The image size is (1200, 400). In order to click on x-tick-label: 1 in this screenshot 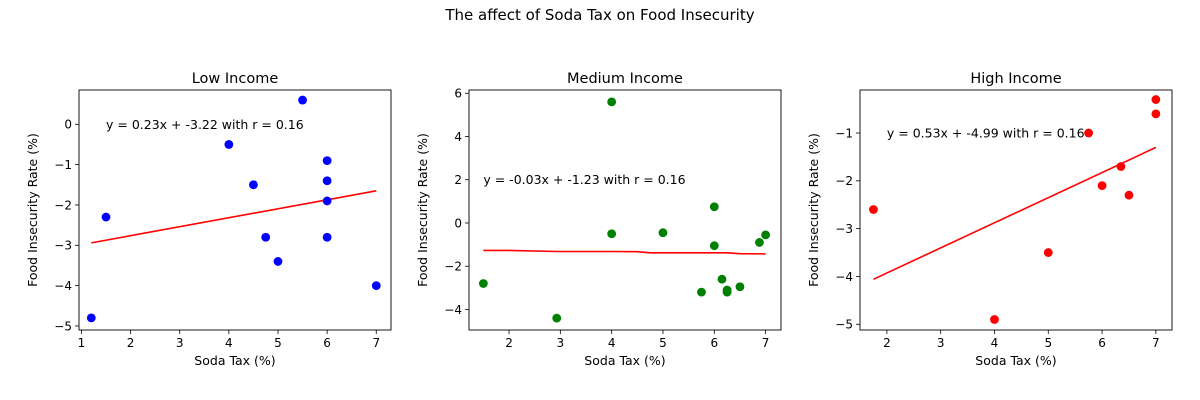, I will do `click(82, 343)`.